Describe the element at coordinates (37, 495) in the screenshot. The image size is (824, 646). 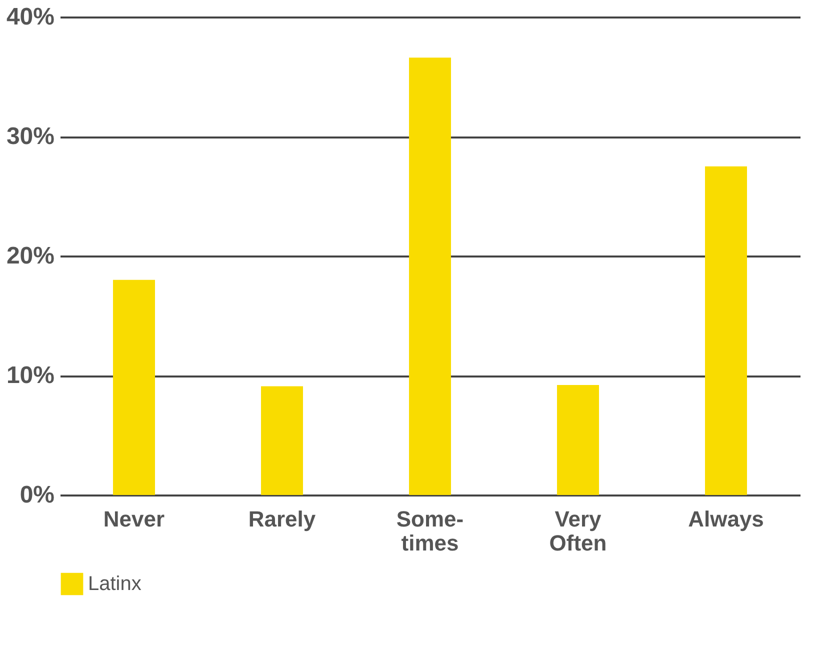
I see `y-tick-label: 0%` at that location.